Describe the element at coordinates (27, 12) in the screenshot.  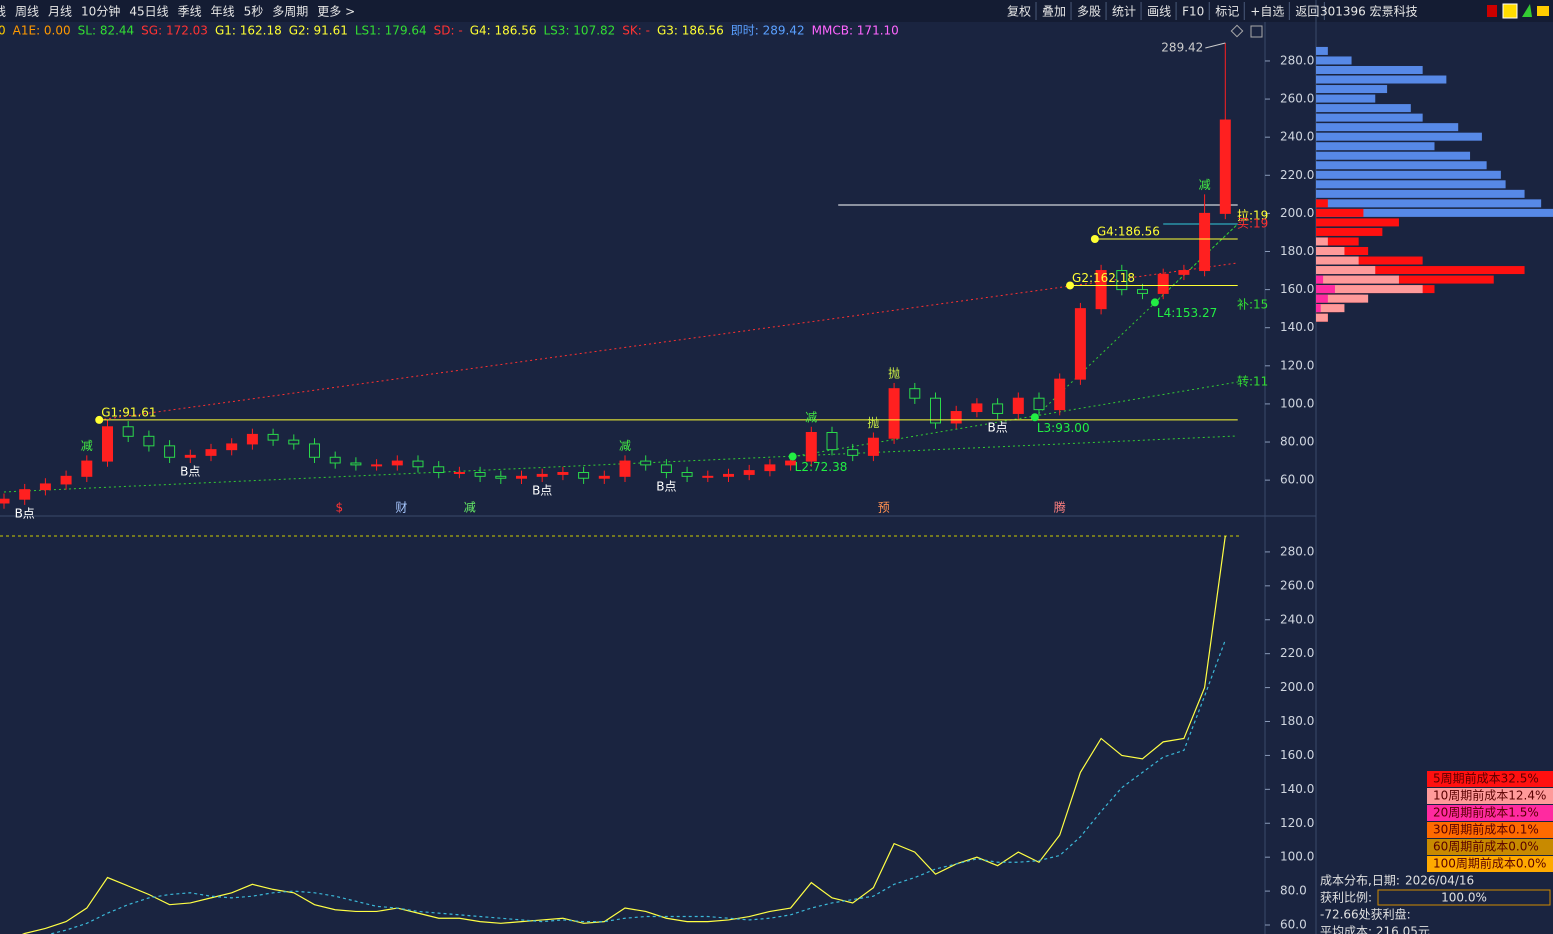
I see `toolbar-item: 周线` at that location.